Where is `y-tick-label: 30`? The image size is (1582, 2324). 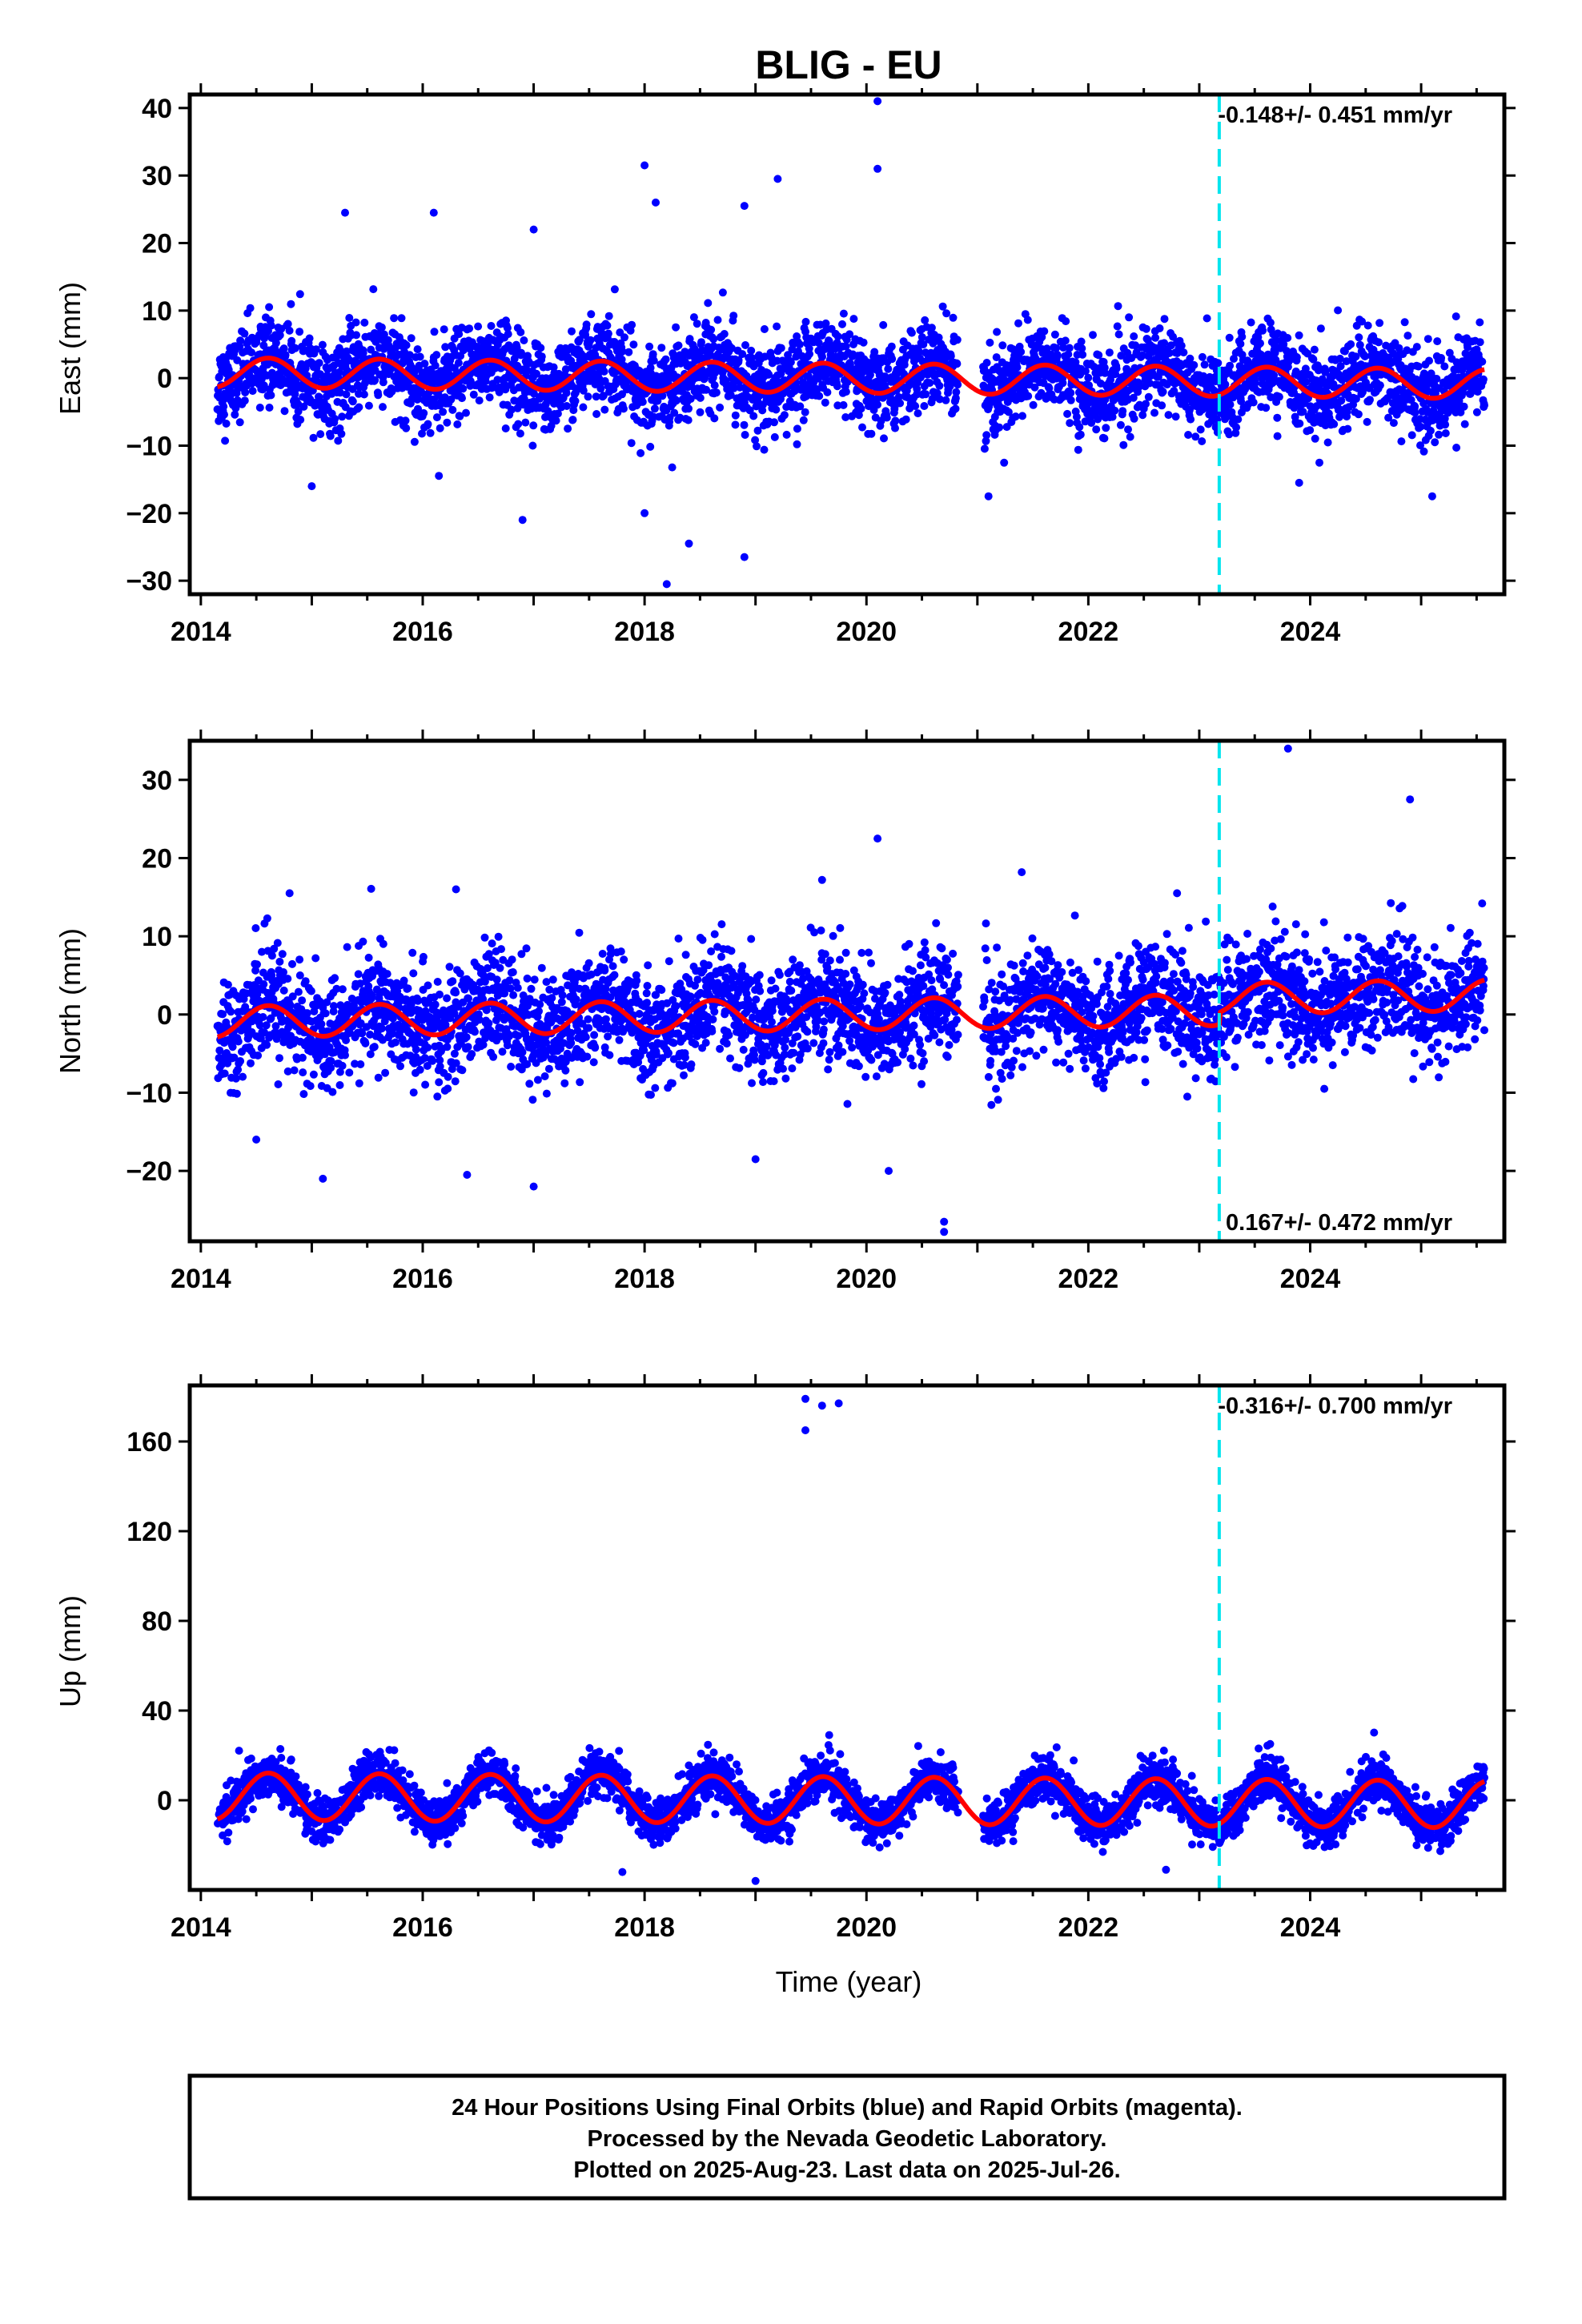 y-tick-label: 30 is located at coordinates (157, 176).